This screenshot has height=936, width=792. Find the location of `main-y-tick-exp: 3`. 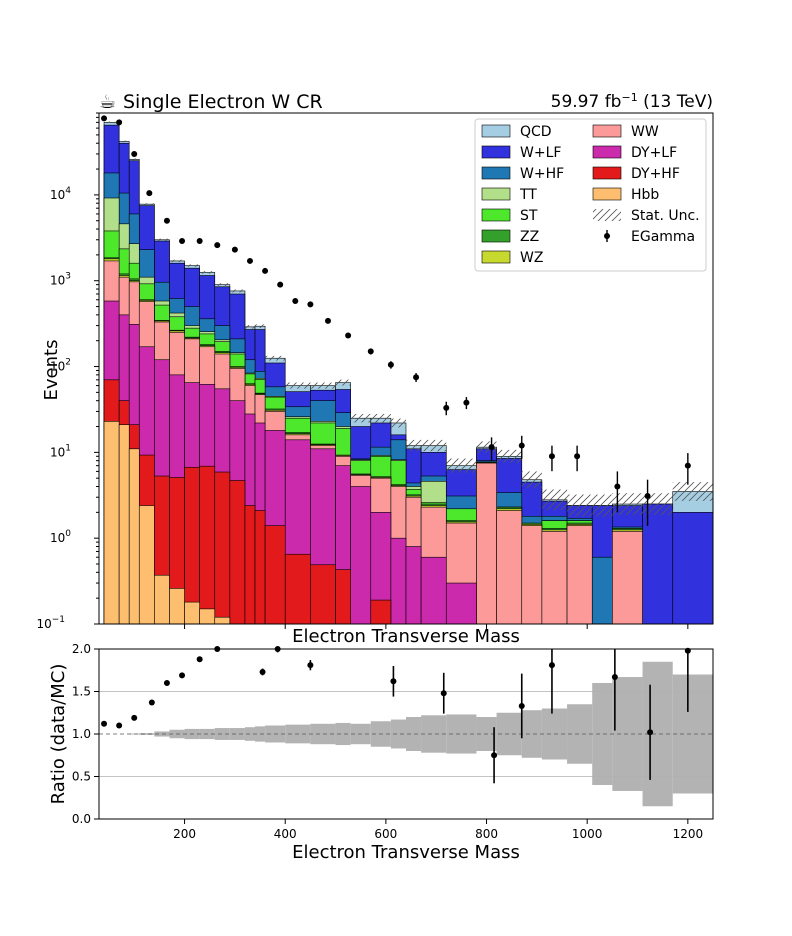

main-y-tick-exp: 3 is located at coordinates (68, 277).